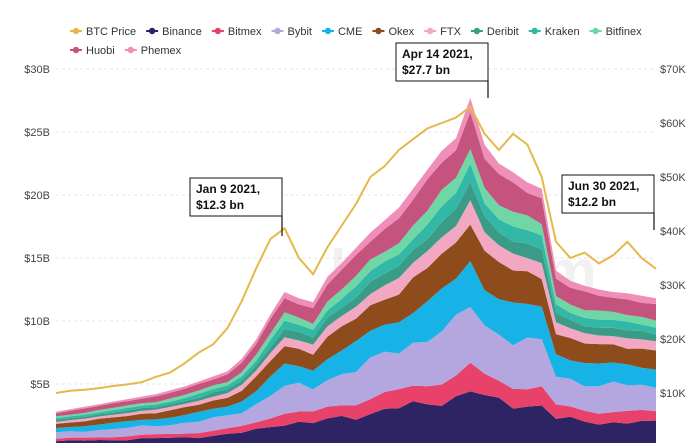 The height and width of the screenshot is (443, 700). Describe the element at coordinates (426, 70) in the screenshot. I see `annotation-value: $27.7 bn` at that location.